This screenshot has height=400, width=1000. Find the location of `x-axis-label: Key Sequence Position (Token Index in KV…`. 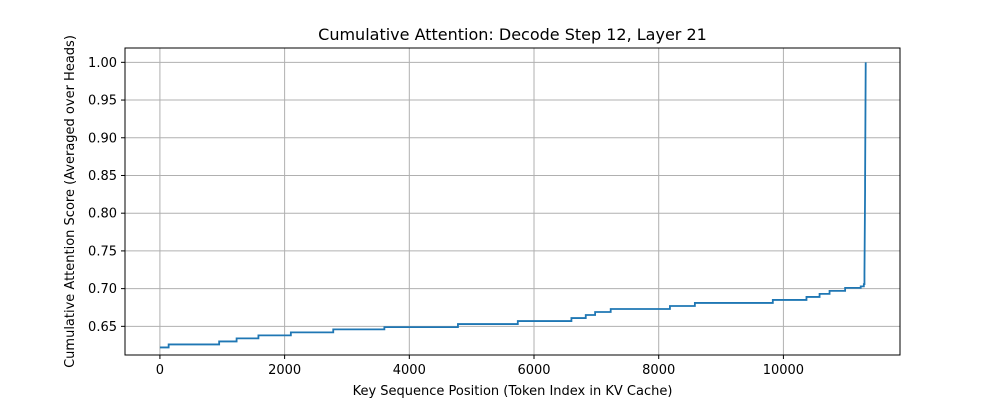

x-axis-label: Key Sequence Position (Token Index in KV… is located at coordinates (513, 391).